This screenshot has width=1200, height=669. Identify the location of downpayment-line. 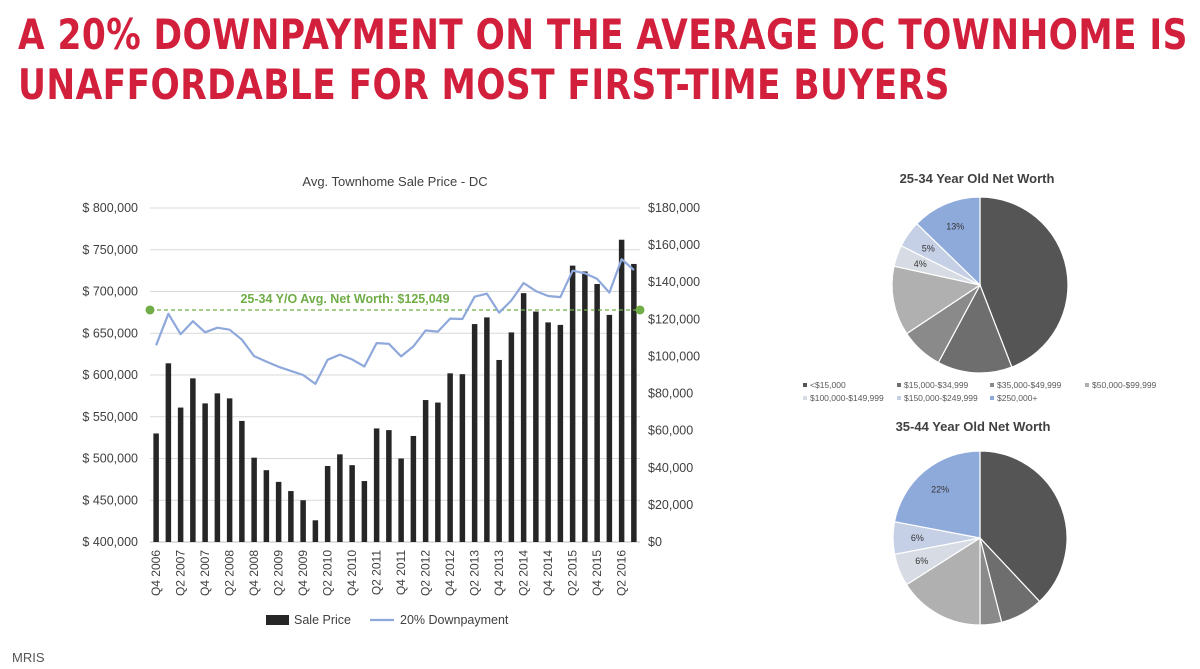
(395, 321).